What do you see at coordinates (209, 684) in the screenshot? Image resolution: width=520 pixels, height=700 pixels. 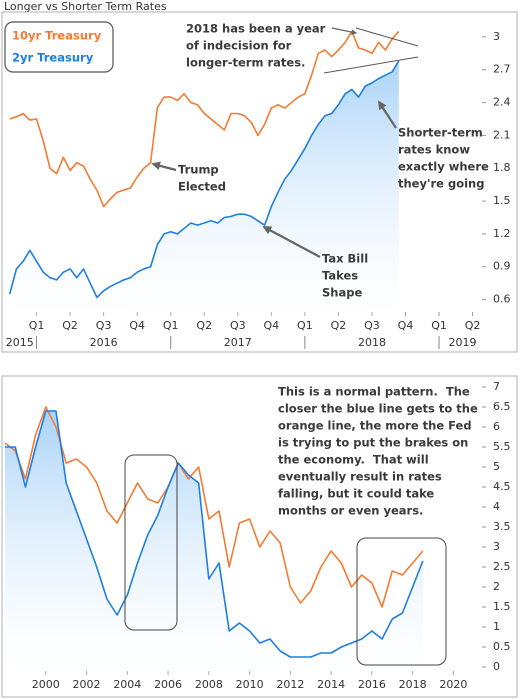 I see `x-tick-label: 2008` at bounding box center [209, 684].